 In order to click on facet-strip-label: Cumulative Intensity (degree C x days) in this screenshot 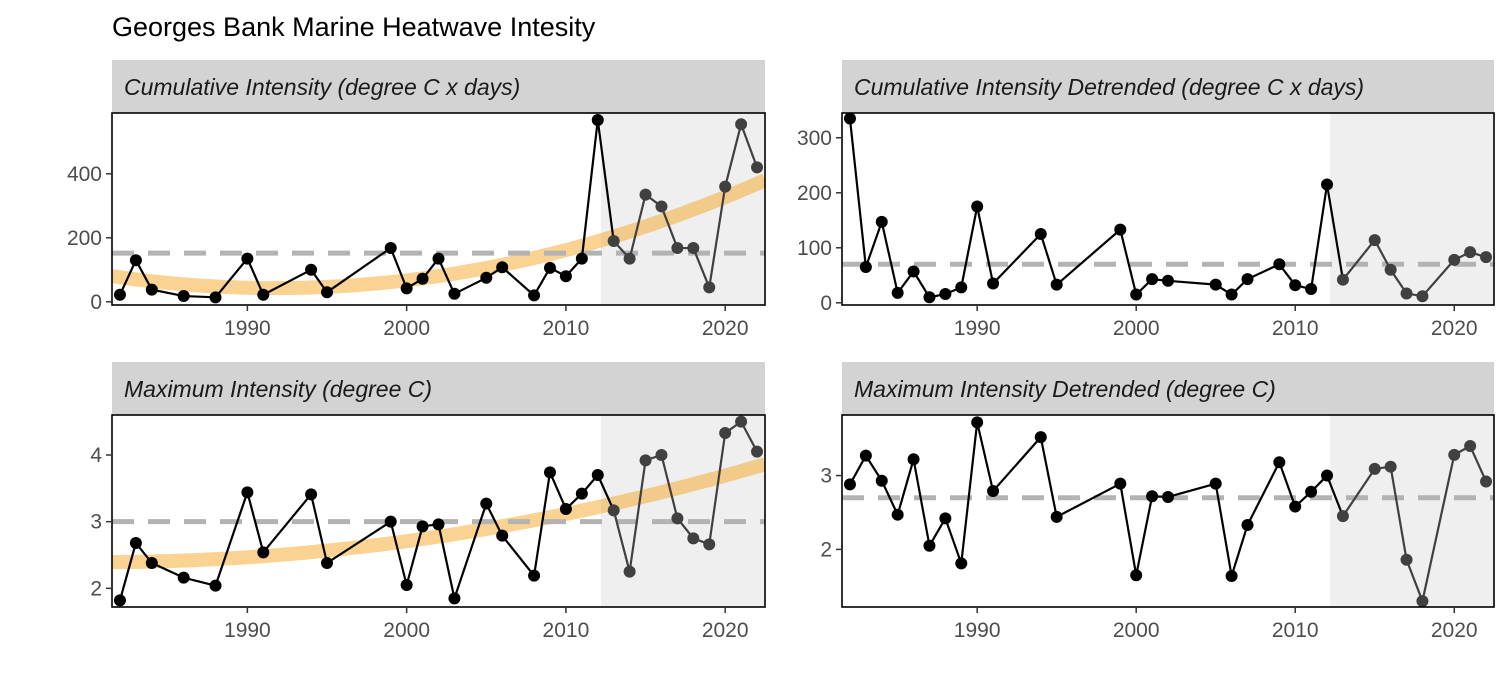, I will do `click(322, 87)`.